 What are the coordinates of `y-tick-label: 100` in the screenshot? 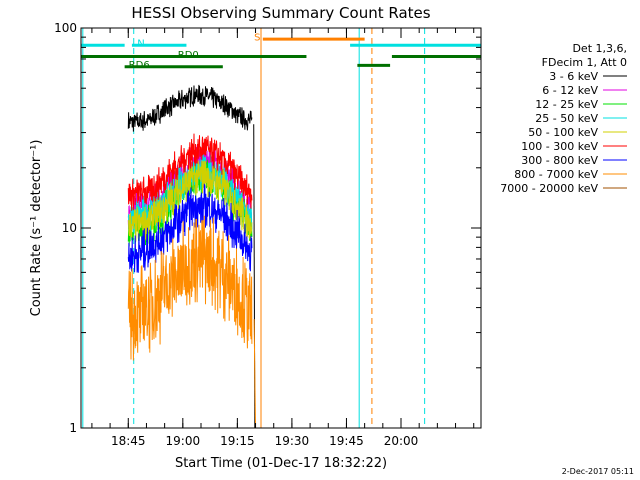 It's located at (65, 28).